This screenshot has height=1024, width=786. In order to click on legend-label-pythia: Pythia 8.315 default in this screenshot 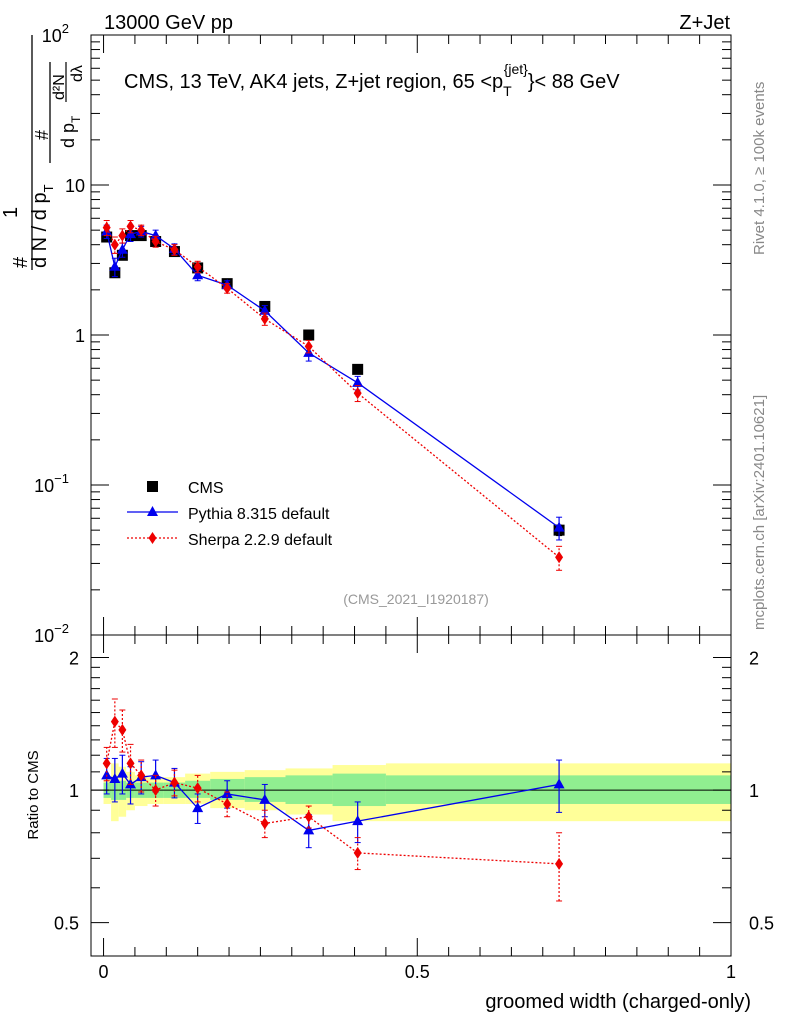, I will do `click(259, 514)`.